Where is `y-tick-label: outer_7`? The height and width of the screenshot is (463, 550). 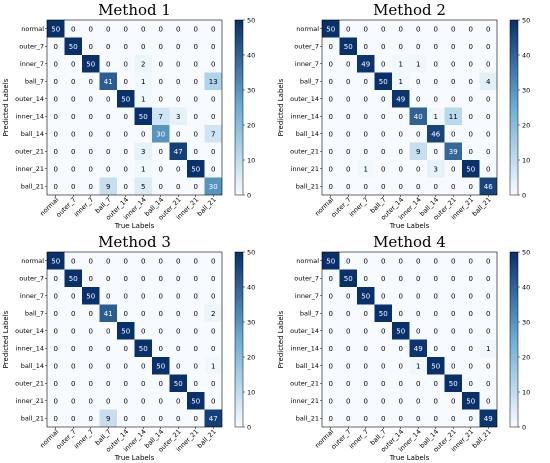 y-tick-label: outer_7 is located at coordinates (306, 47).